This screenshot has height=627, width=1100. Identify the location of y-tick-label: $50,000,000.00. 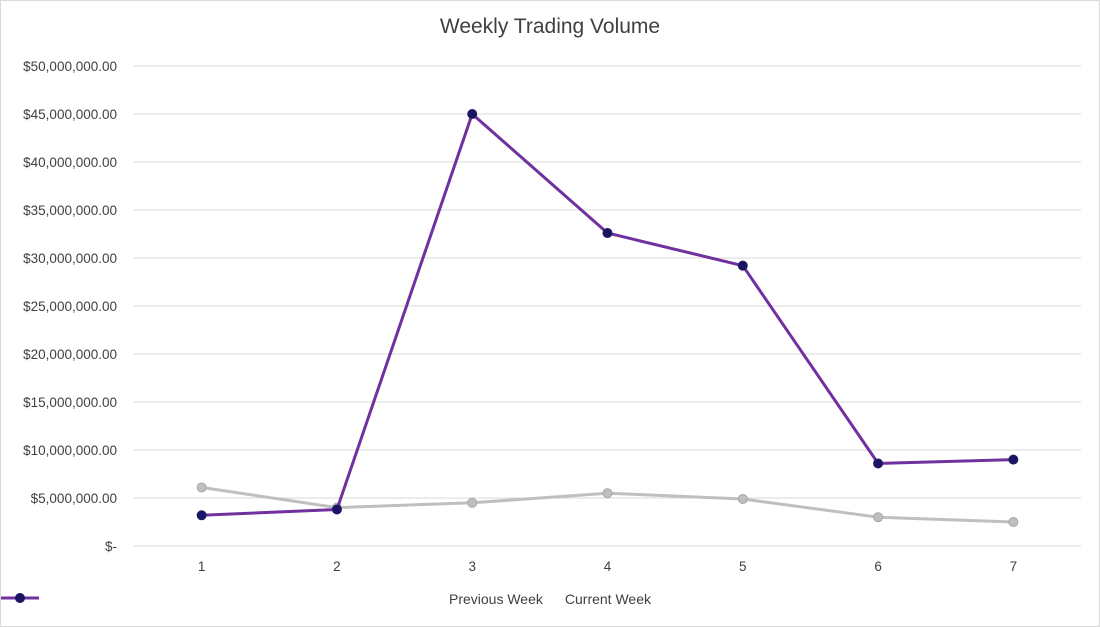
(70, 66).